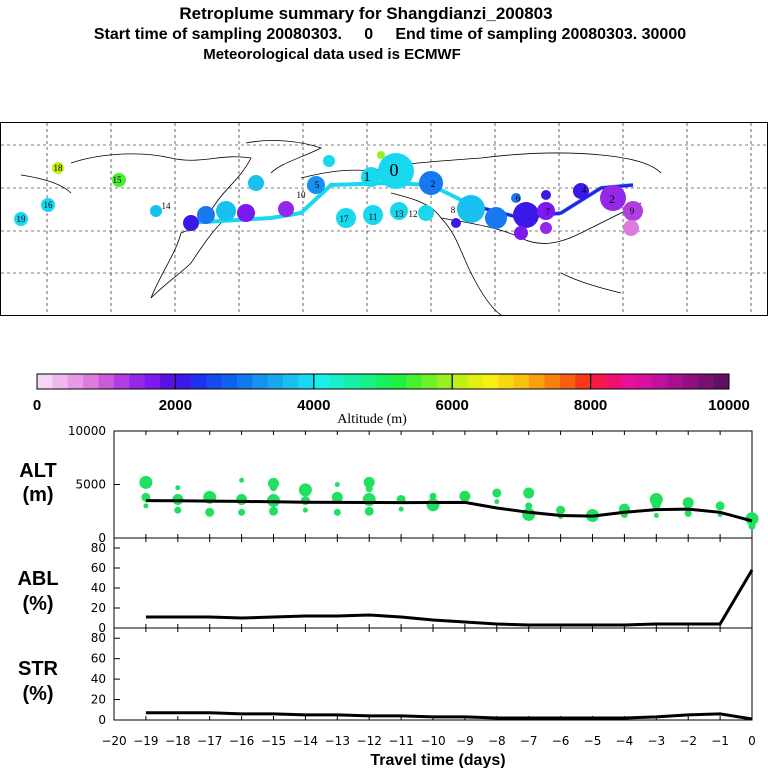  What do you see at coordinates (37, 405) in the screenshot?
I see `colorbar-tick-label: 0` at bounding box center [37, 405].